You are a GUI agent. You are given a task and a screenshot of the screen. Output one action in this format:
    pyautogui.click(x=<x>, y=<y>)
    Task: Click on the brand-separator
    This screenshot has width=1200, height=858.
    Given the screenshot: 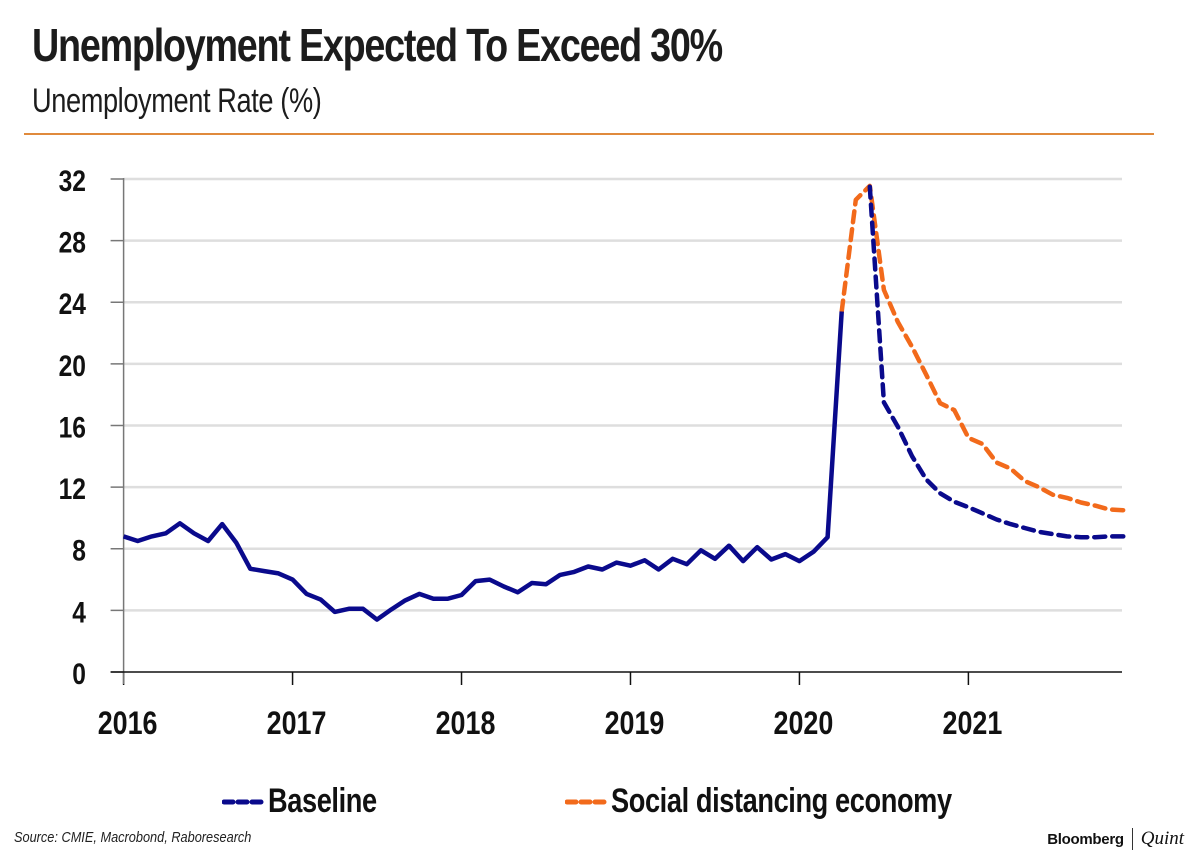 What is the action you would take?
    pyautogui.click(x=1132, y=839)
    